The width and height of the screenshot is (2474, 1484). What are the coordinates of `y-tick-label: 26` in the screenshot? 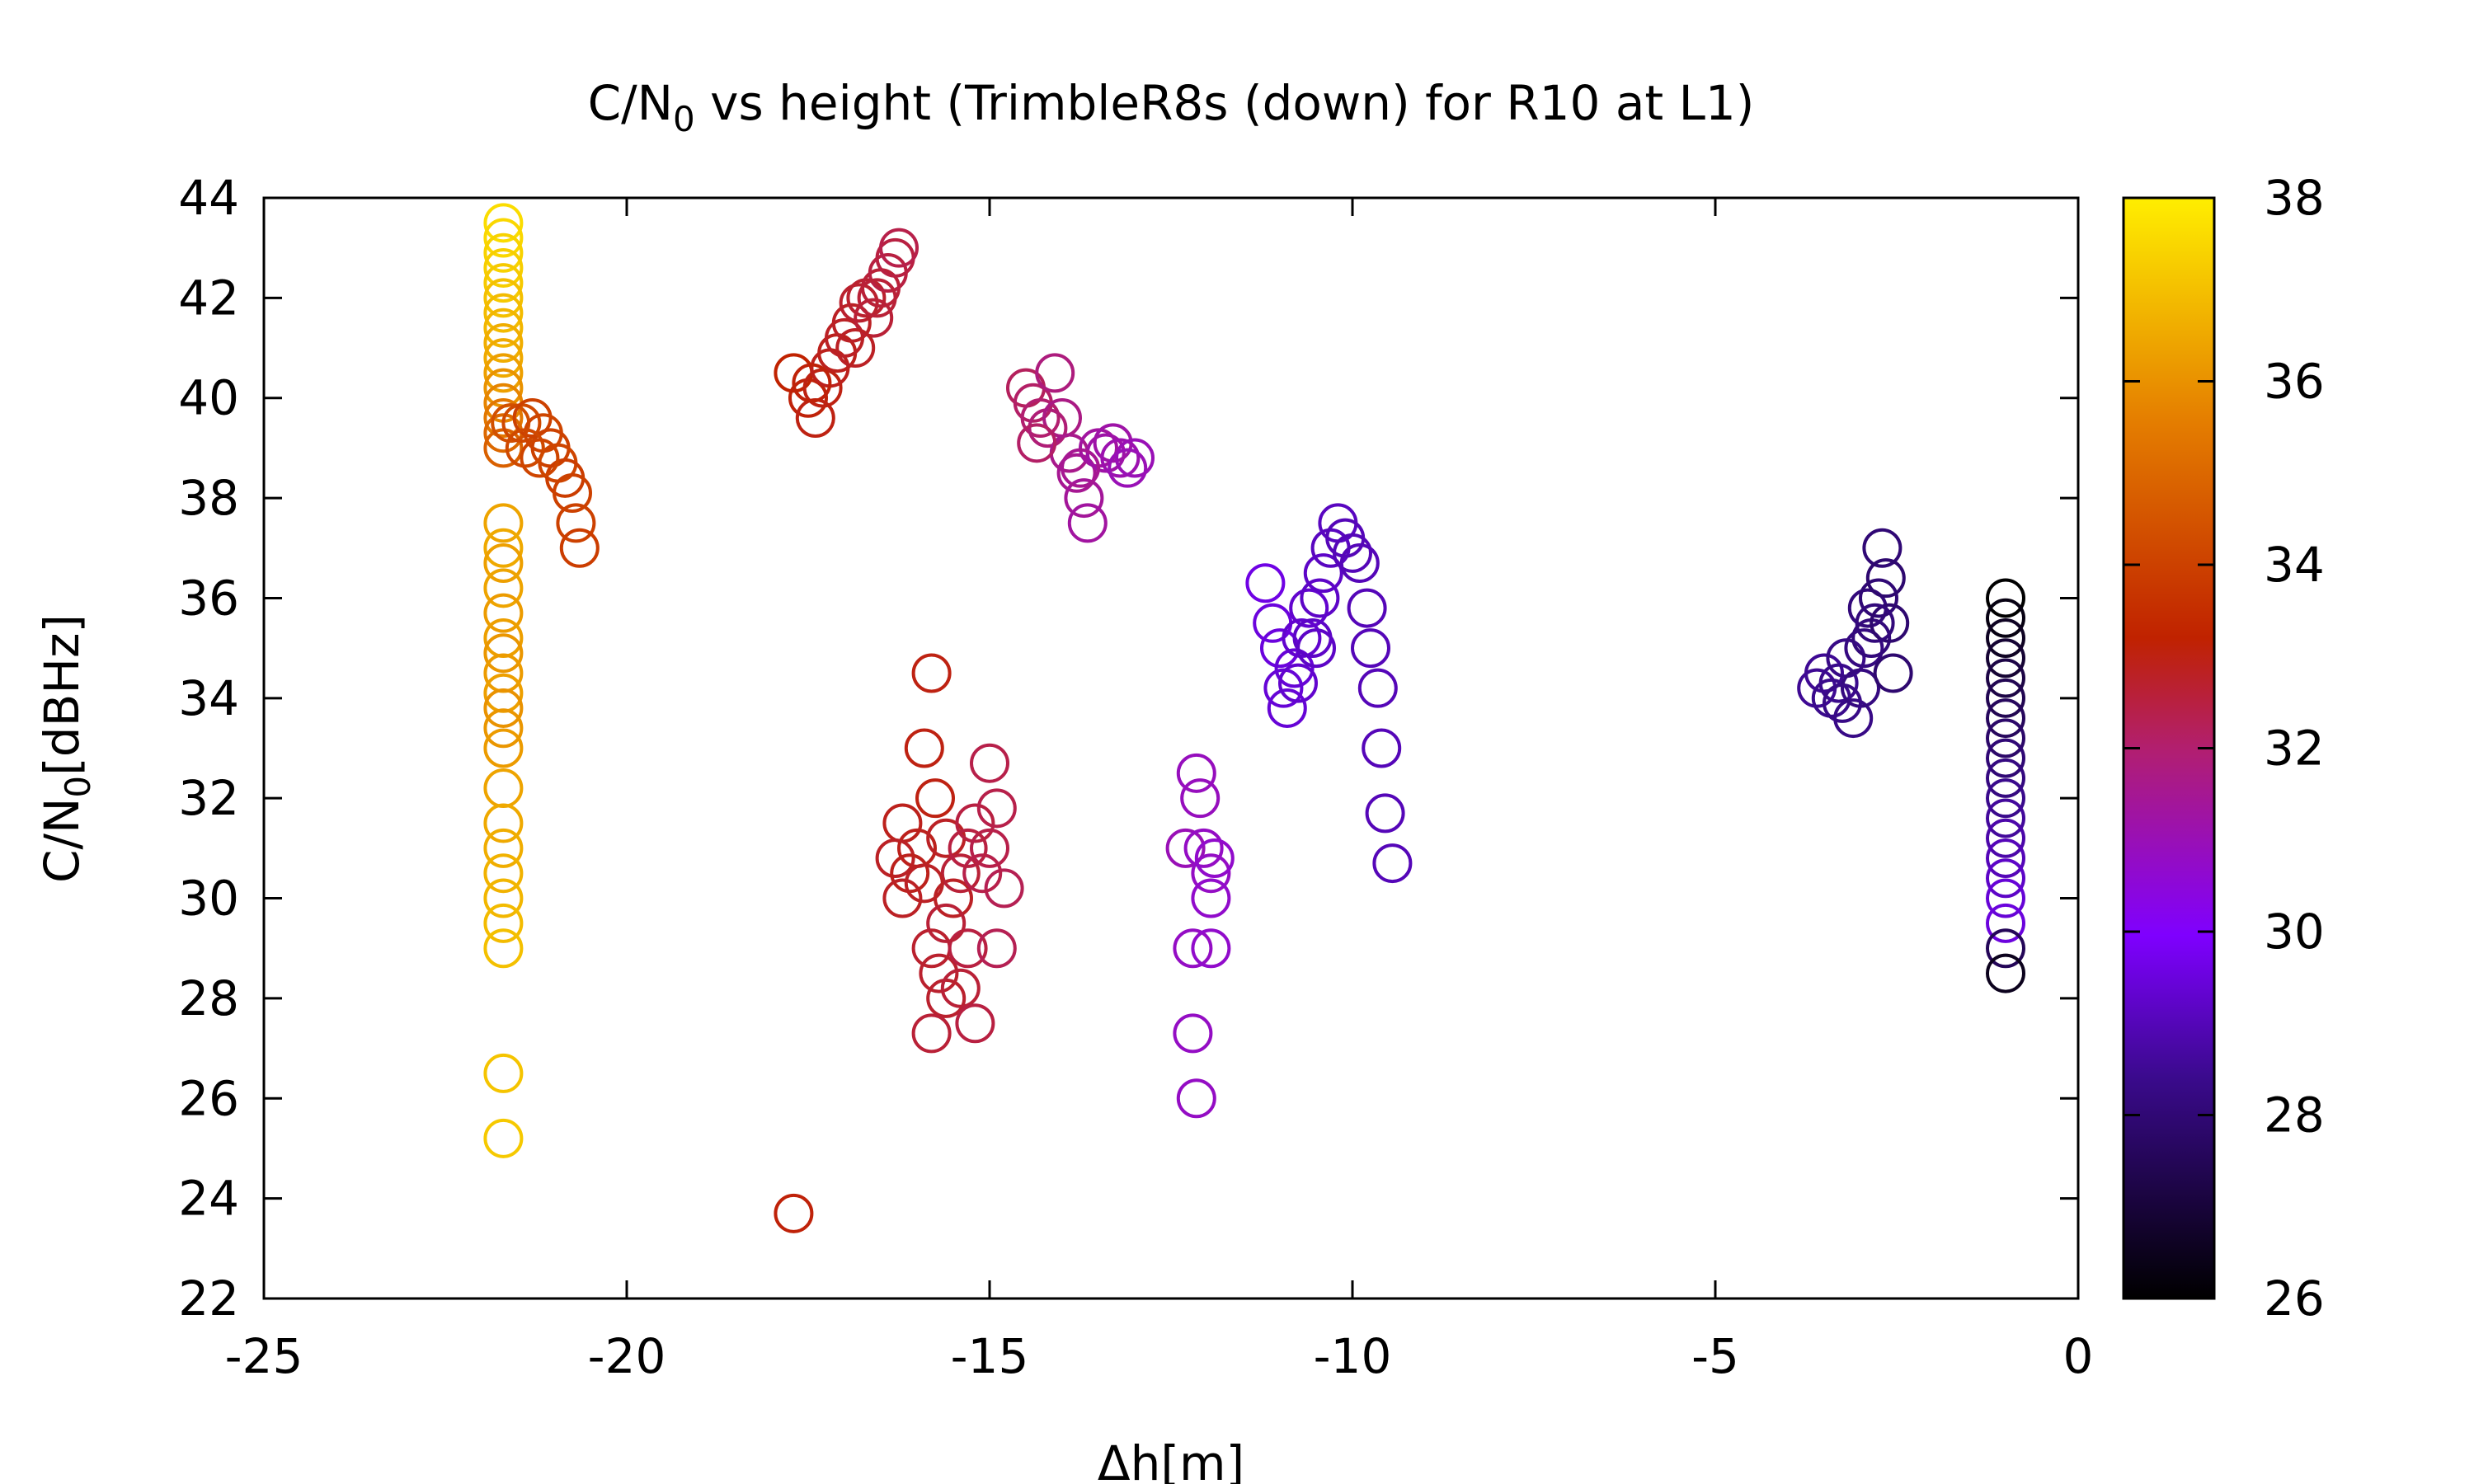 It's located at (208, 1098).